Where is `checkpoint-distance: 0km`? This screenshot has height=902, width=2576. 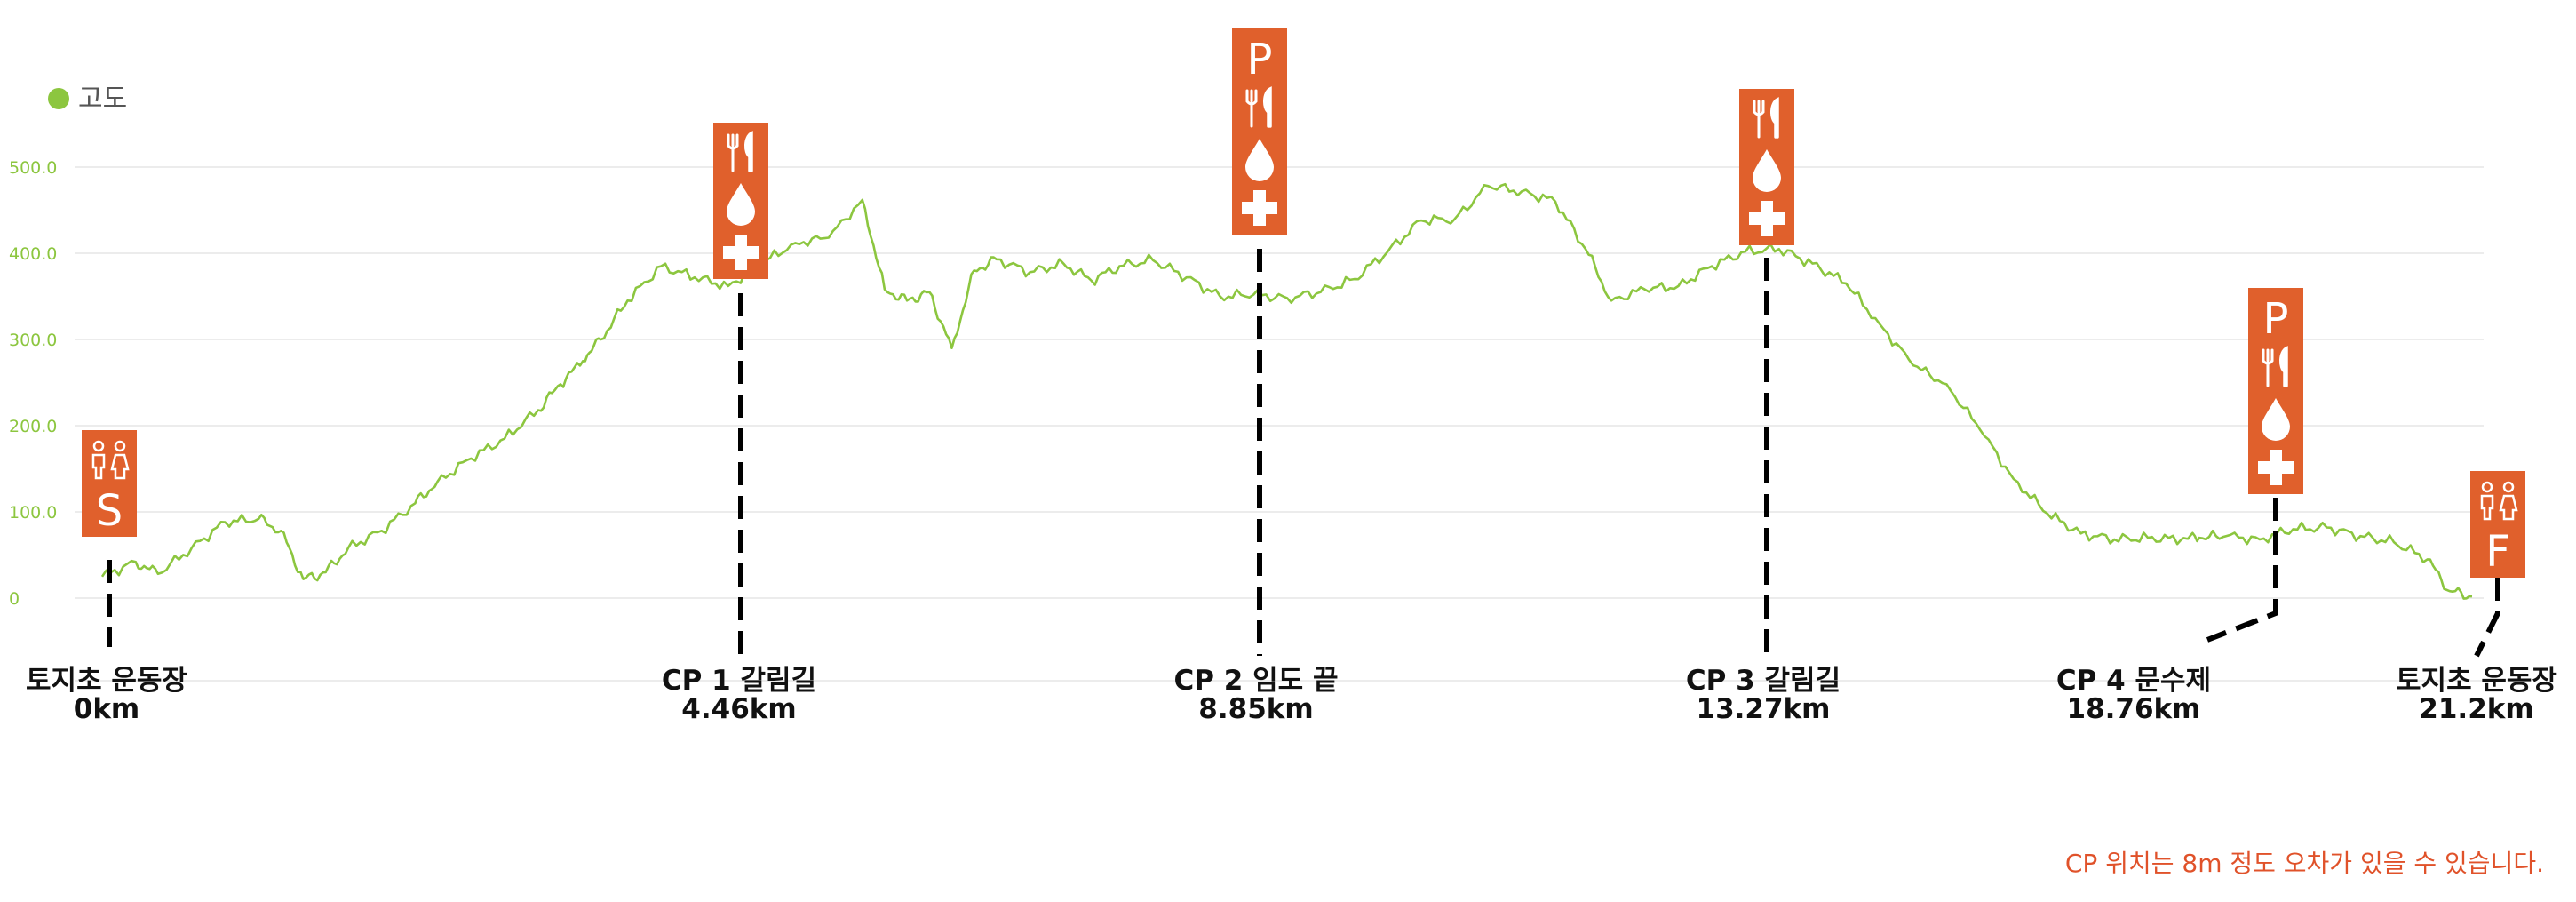
checkpoint-distance: 0km is located at coordinates (107, 709).